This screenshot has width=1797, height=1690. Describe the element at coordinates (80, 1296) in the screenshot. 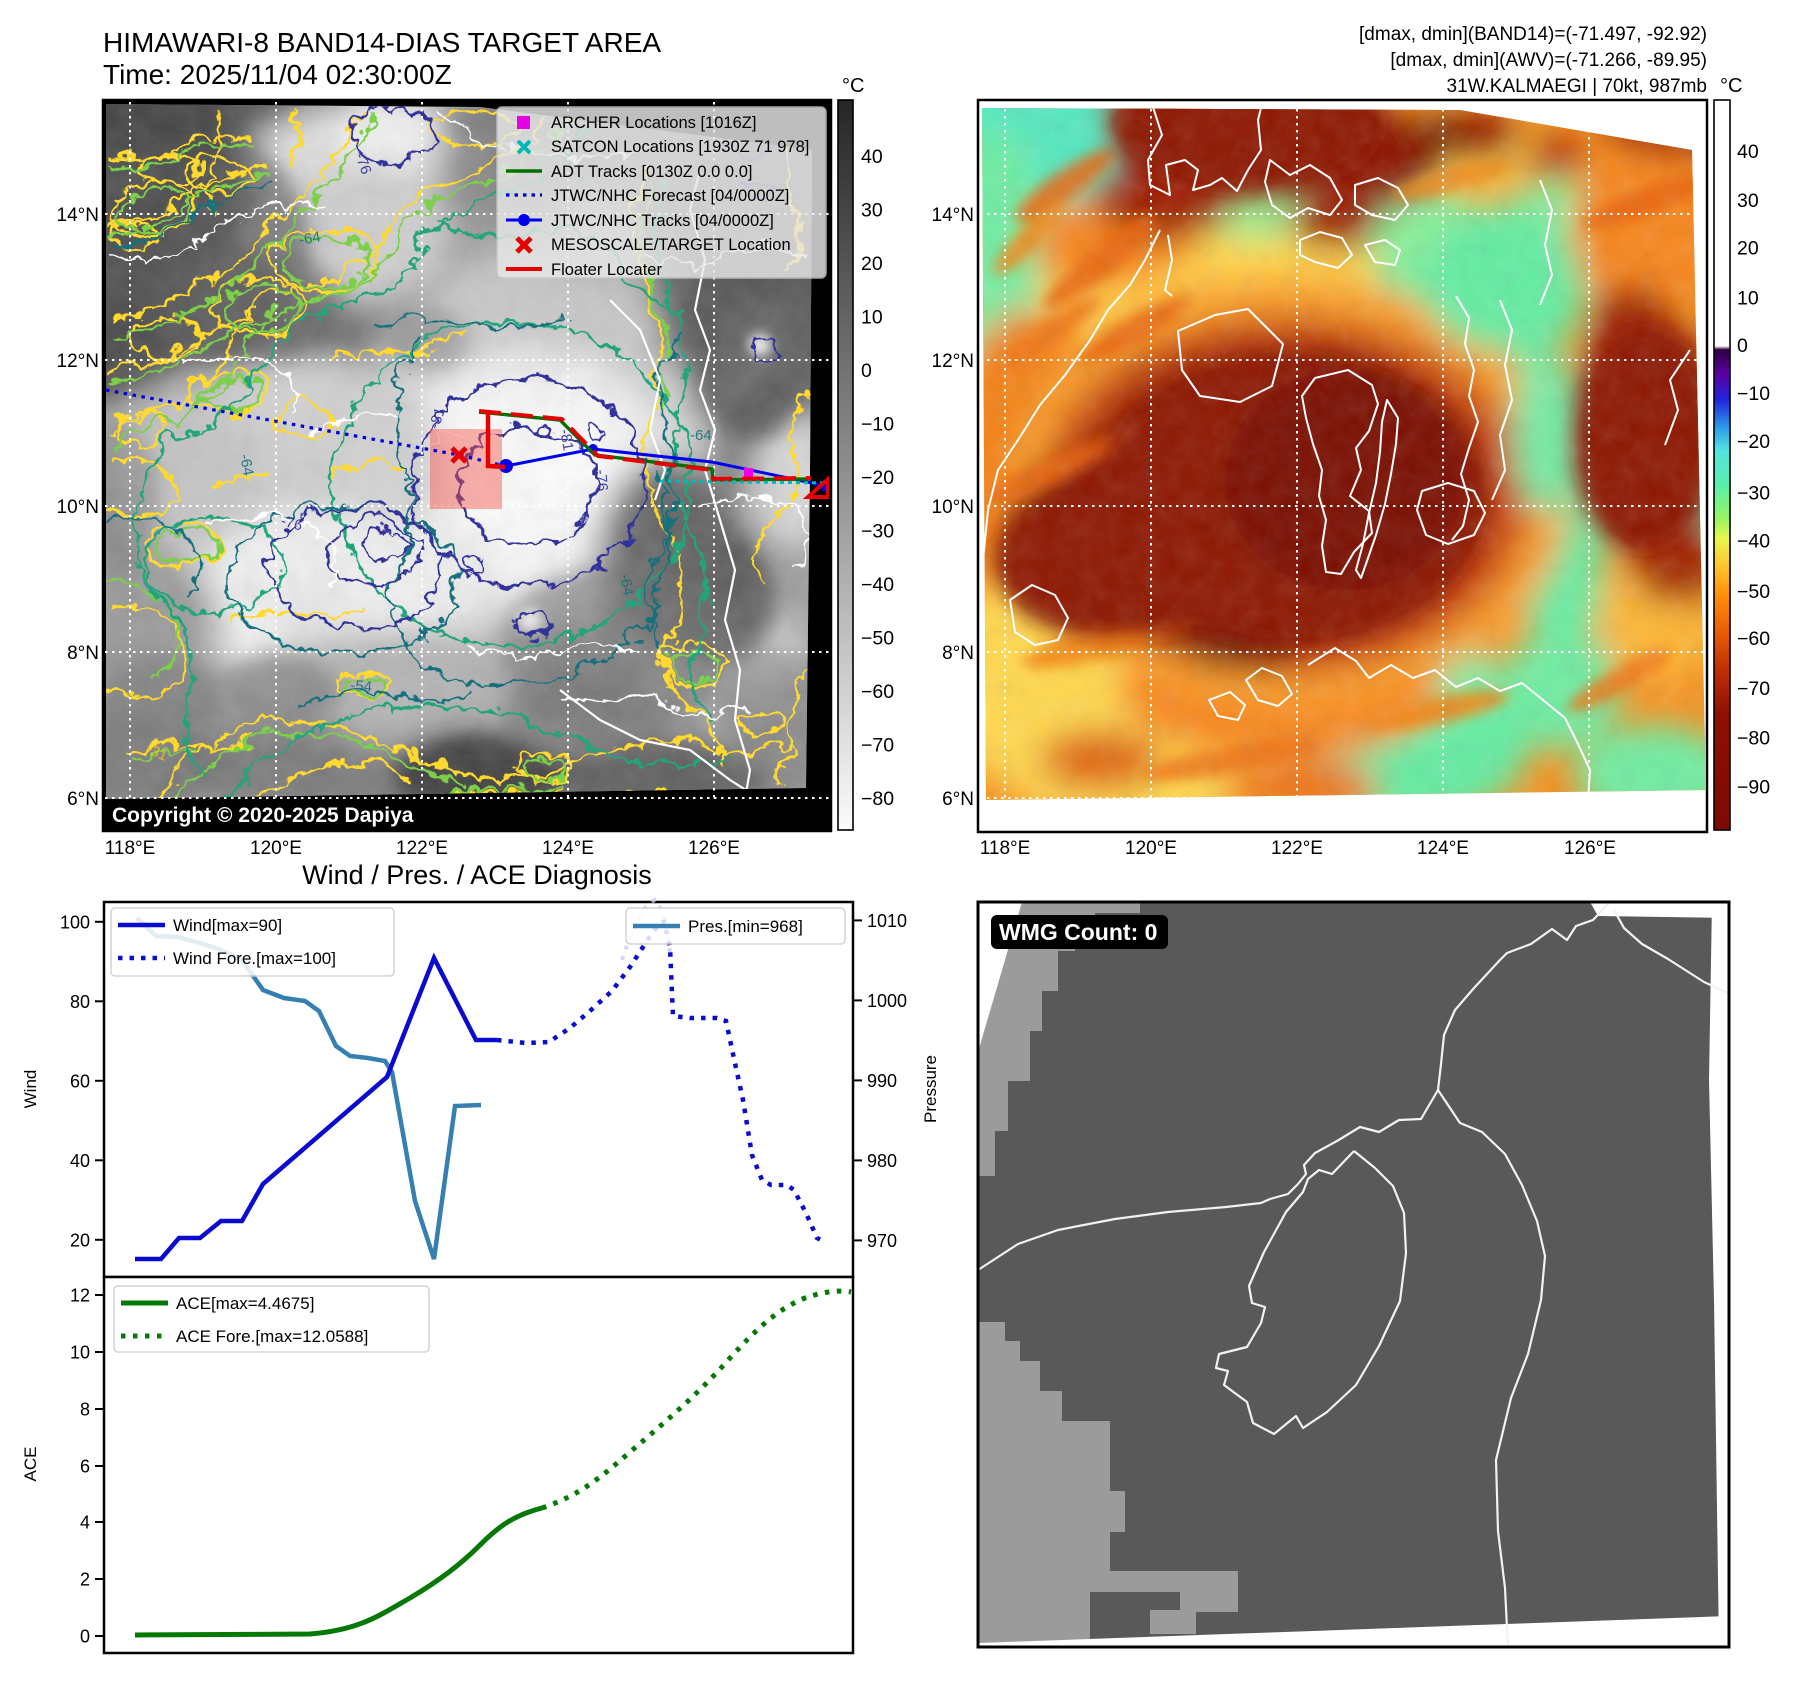

I see `svg-text: 12` at that location.